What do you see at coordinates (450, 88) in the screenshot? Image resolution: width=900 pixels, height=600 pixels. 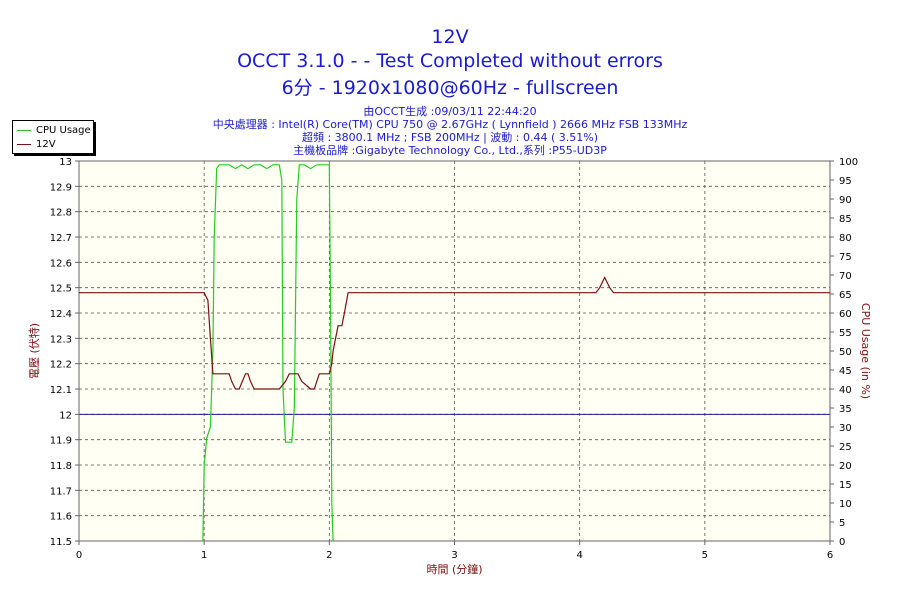 I see `chart-subtitle-2: 6分 - 1920x1080@60Hz - fullscreen` at bounding box center [450, 88].